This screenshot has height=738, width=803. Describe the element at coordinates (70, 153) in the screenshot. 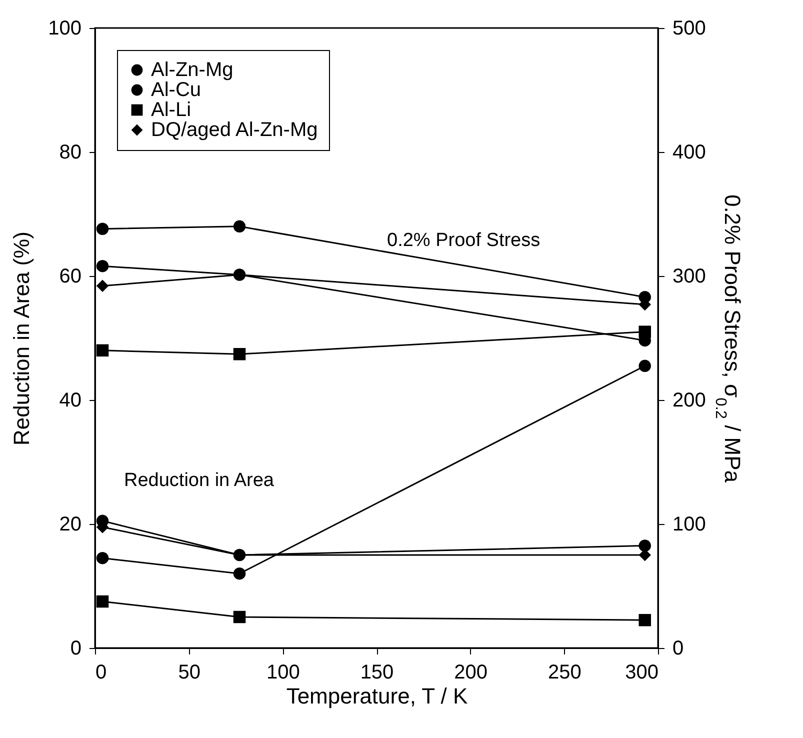

I see `y-tick-label: 80` at that location.